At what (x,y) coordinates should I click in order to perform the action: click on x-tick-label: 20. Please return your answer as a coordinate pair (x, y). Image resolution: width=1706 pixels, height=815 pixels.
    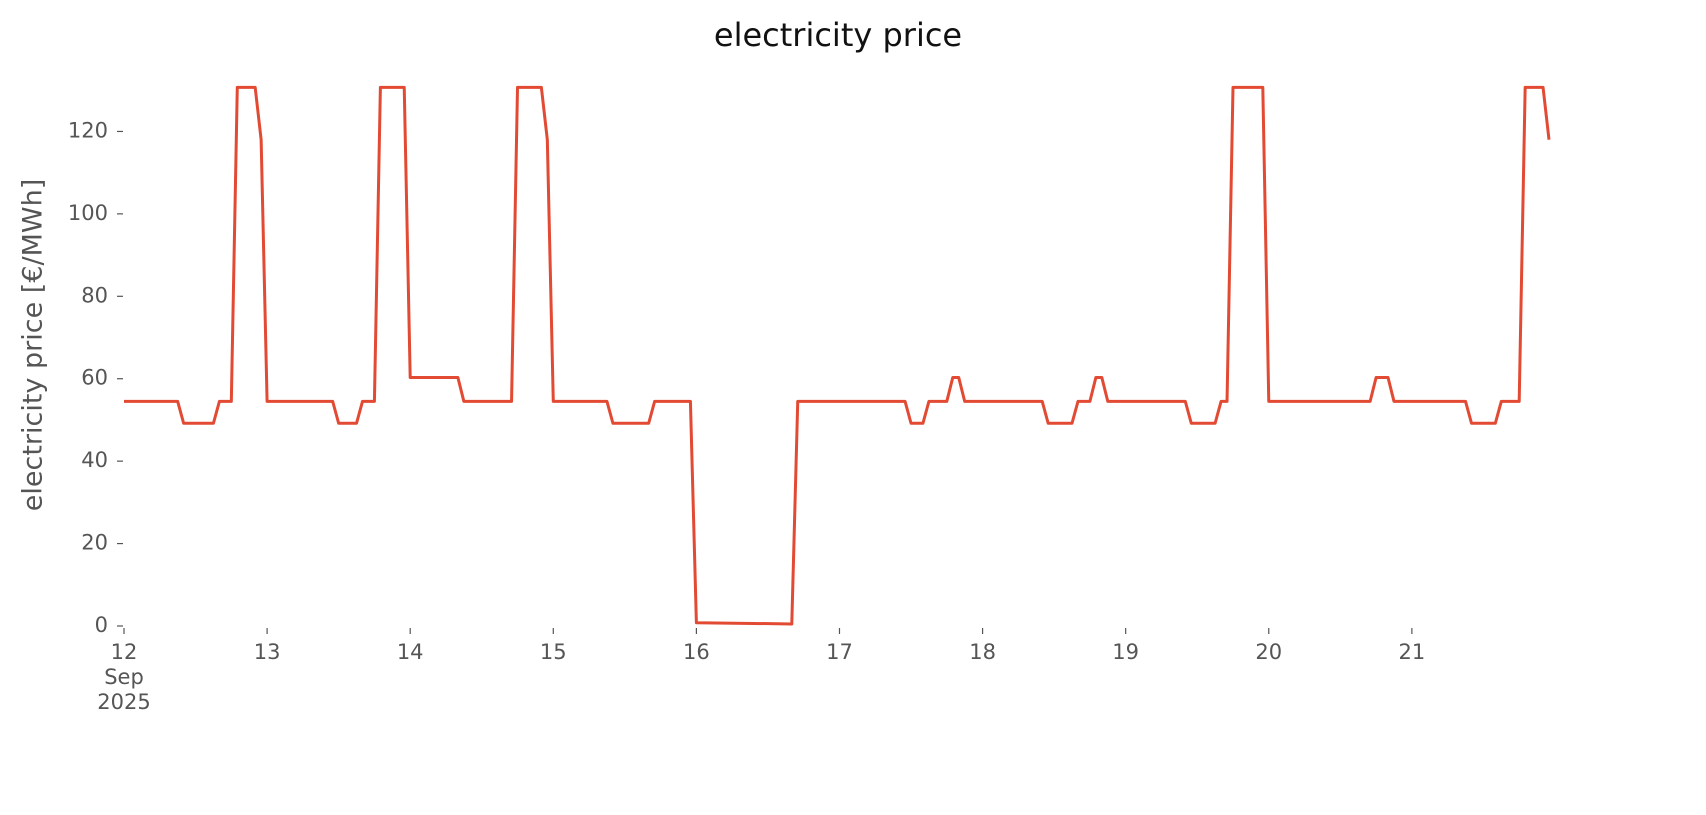
    Looking at the image, I should click on (1269, 652).